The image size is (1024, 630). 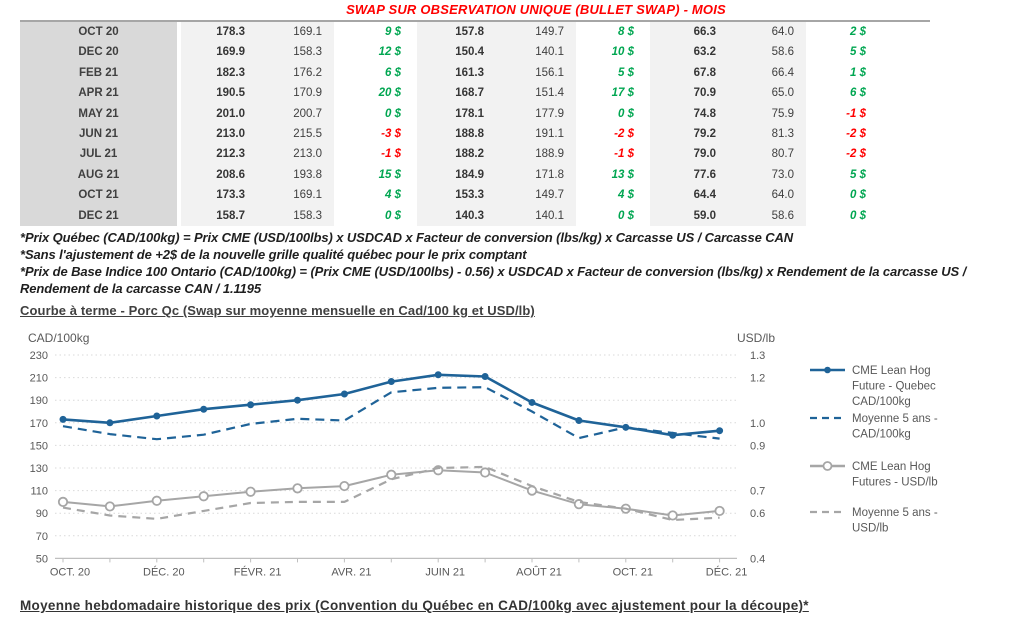 I want to click on legend-label: Futures - USD/lb, so click(x=895, y=483).